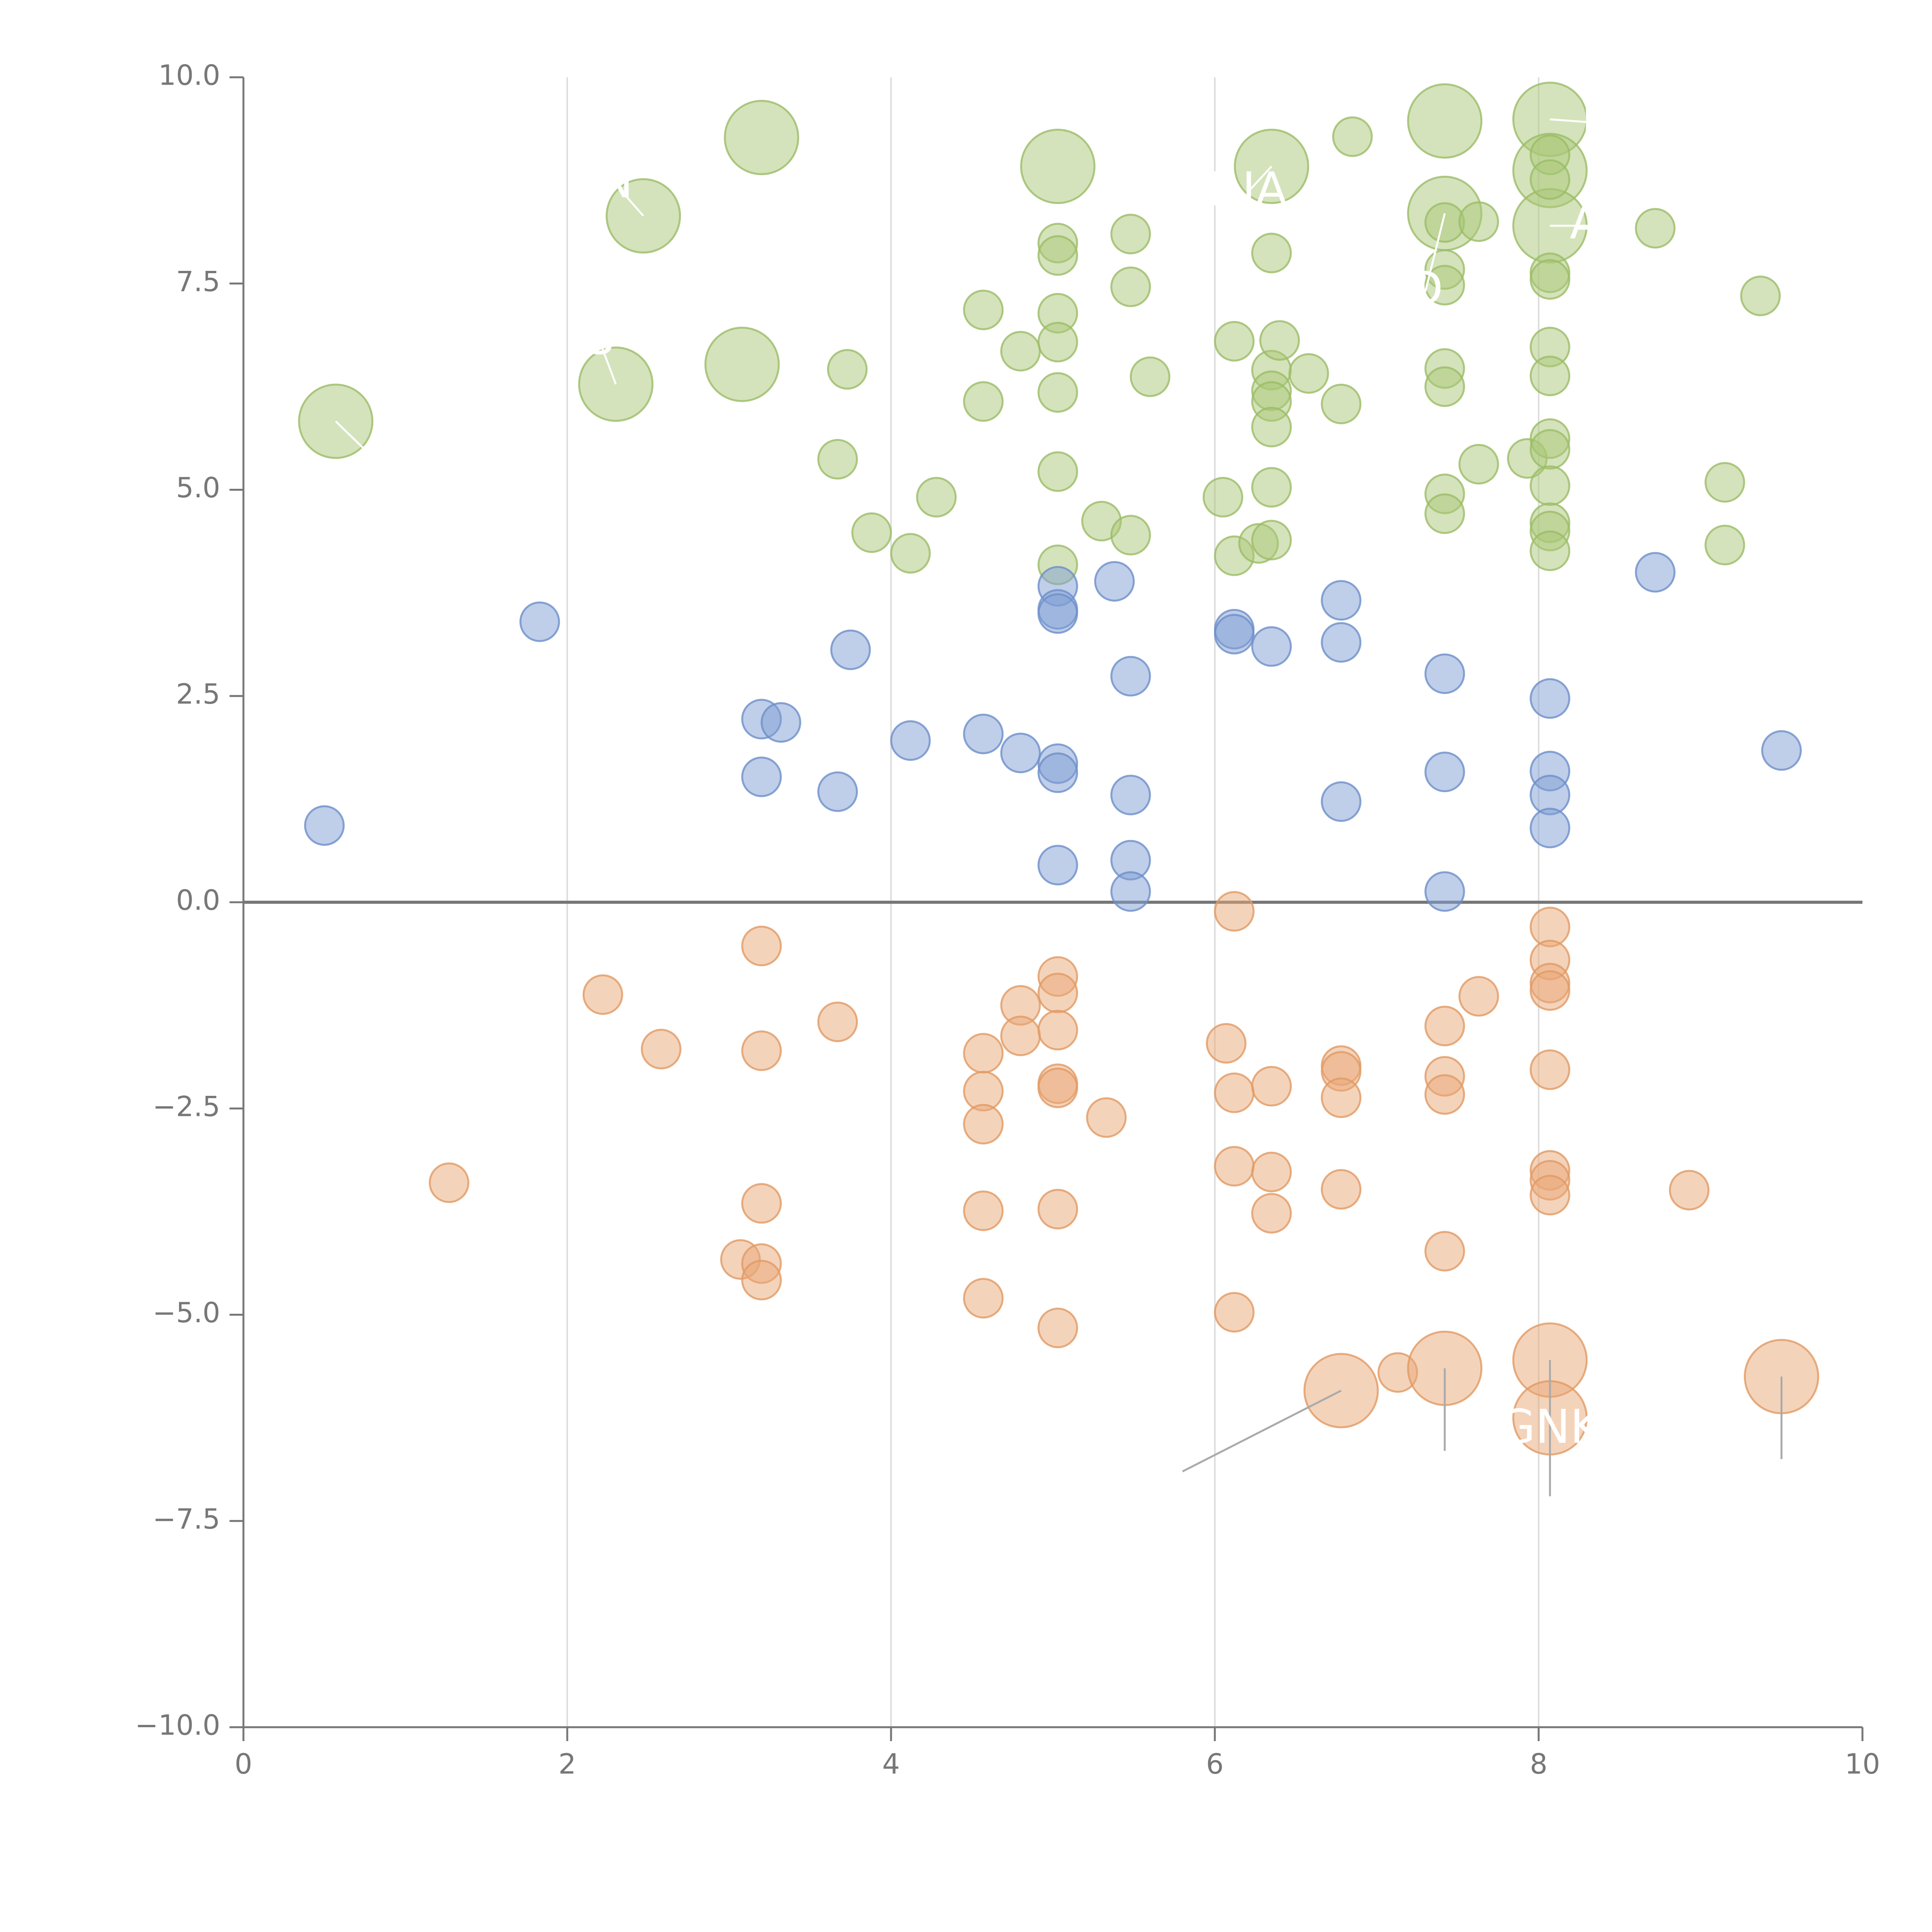 This screenshot has width=1932, height=1932. I want to click on y-tick-label: −10.0, so click(177, 1726).